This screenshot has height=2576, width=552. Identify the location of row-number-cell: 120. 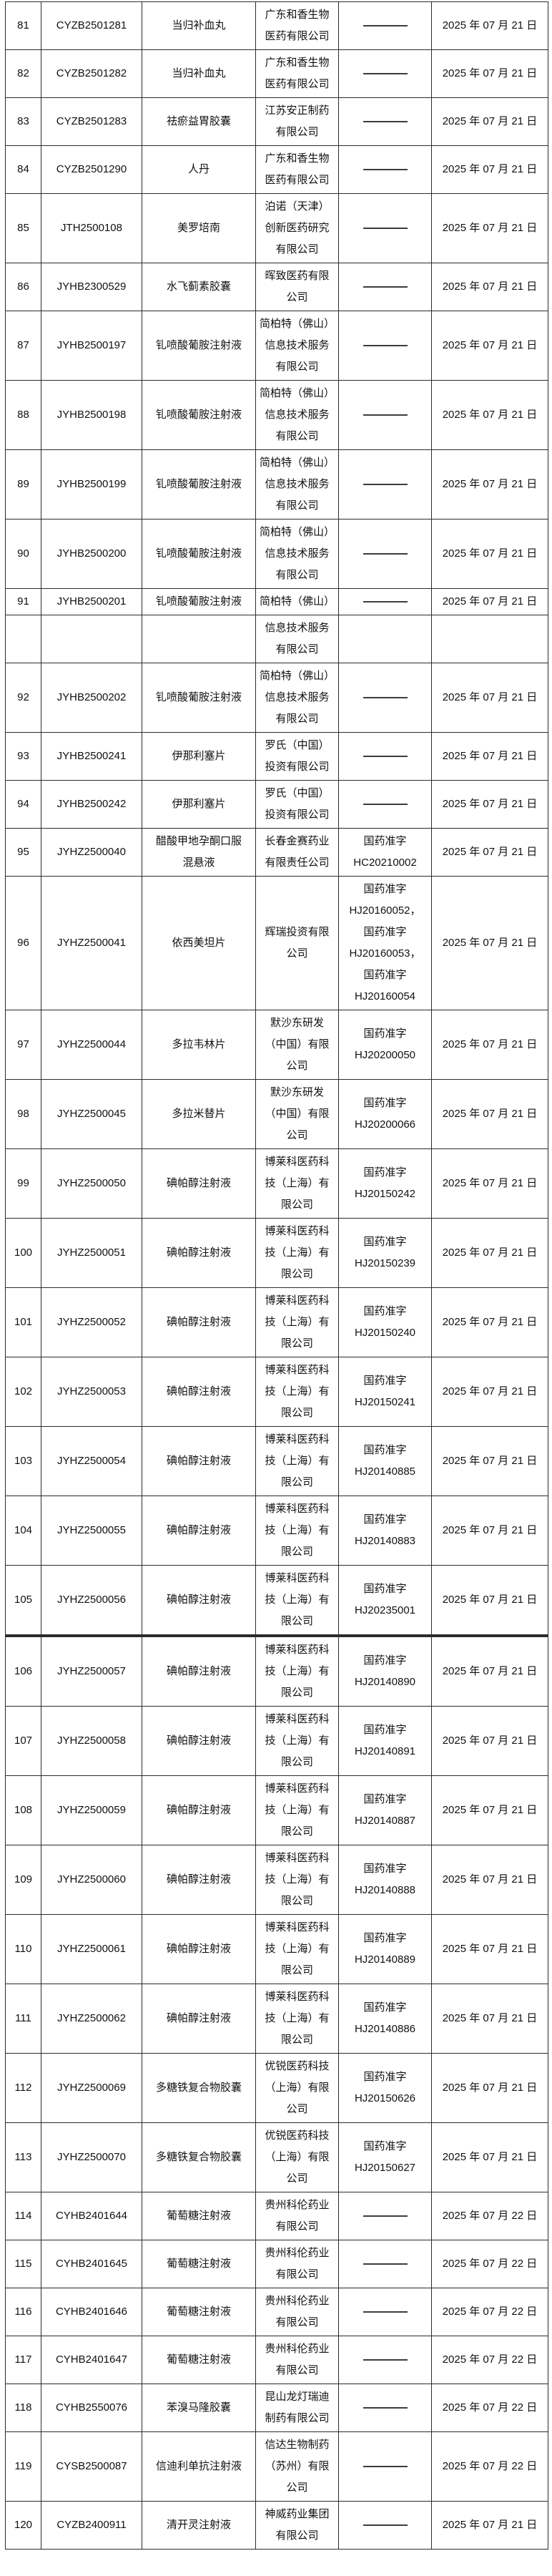
(23, 2525).